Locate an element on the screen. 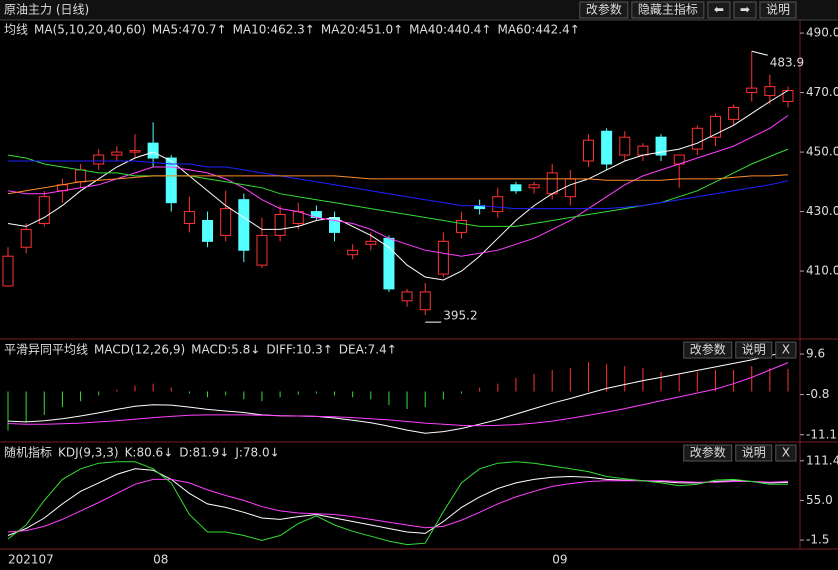  legend-entry: J:78.0↓ is located at coordinates (256, 453).